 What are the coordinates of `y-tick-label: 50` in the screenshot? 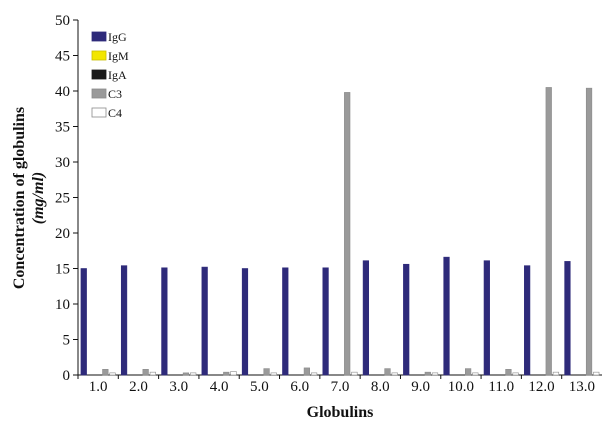 It's located at (62, 21).